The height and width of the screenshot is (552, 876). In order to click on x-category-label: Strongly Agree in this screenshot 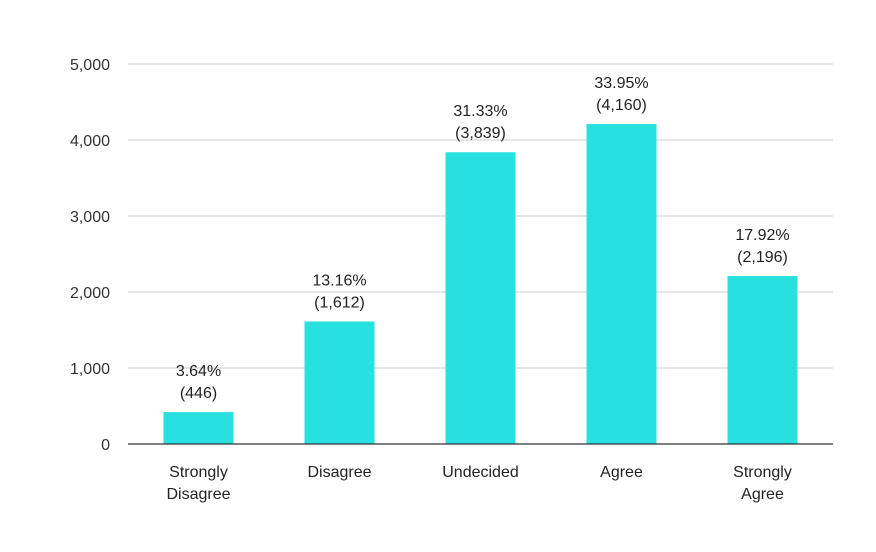, I will do `click(762, 483)`.